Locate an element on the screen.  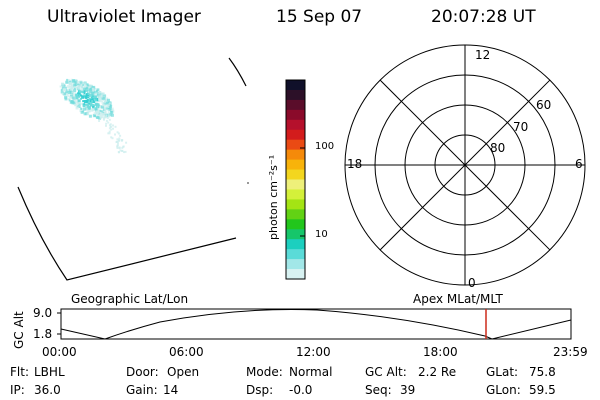
status-dsp-value: -0.0 is located at coordinates (301, 390).